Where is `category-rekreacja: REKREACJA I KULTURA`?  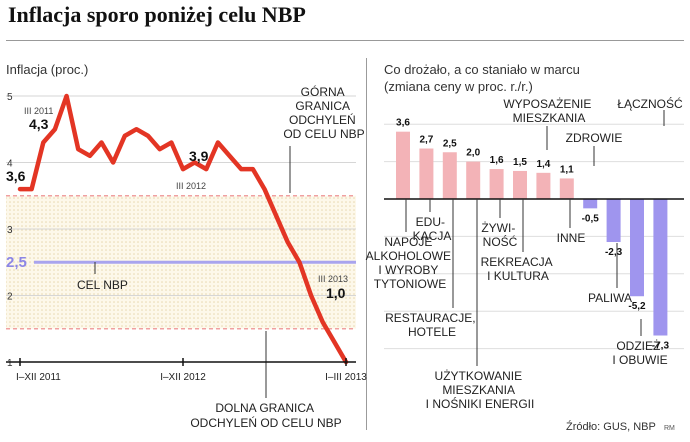
category-rekreacja: REKREACJA I KULTURA is located at coordinates (518, 269).